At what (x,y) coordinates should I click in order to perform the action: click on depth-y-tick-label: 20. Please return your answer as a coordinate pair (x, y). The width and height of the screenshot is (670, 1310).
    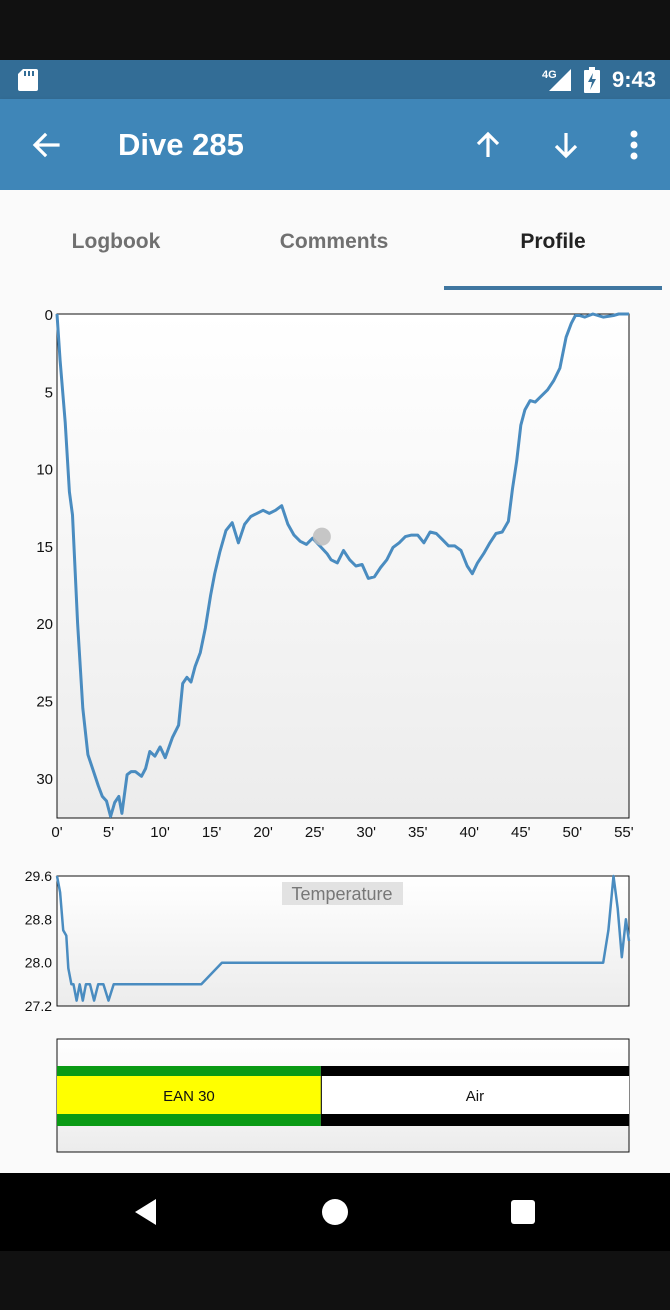
    Looking at the image, I should click on (44, 624).